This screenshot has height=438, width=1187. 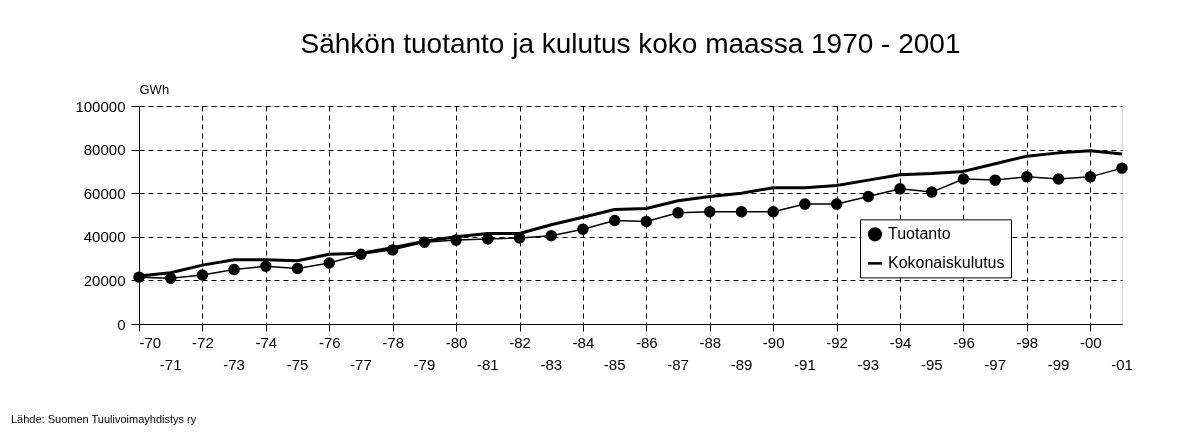 What do you see at coordinates (1122, 364) in the screenshot?
I see `x-tick-label: -01` at bounding box center [1122, 364].